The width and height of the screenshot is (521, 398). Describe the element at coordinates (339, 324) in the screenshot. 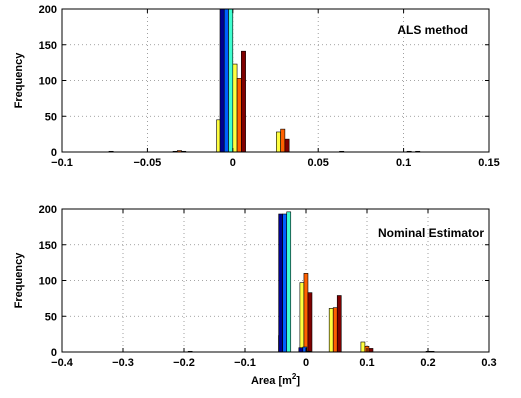

I see `bar-bin4-series5` at that location.